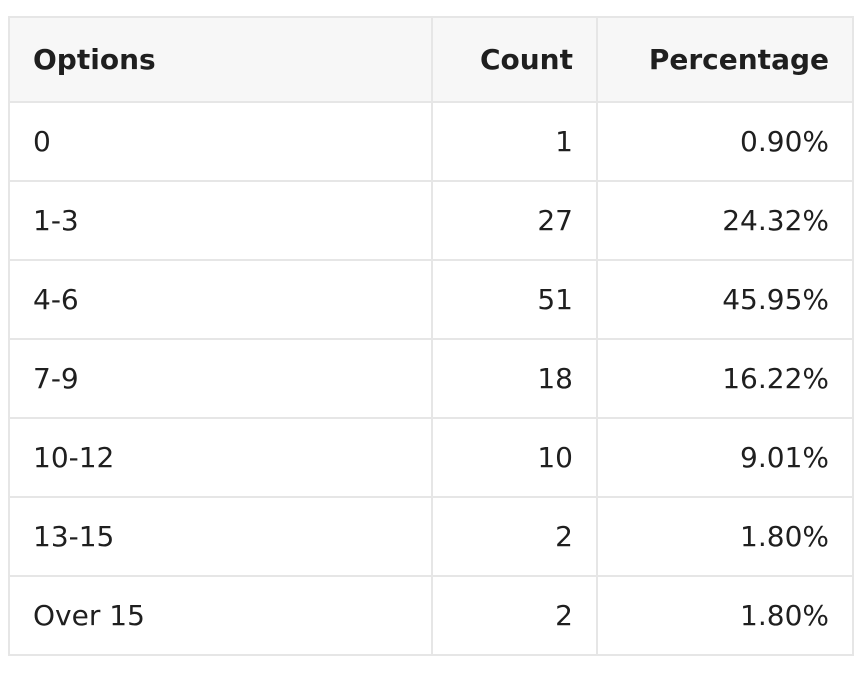 This screenshot has width=865, height=689. I want to click on cell-count: 18, so click(514, 378).